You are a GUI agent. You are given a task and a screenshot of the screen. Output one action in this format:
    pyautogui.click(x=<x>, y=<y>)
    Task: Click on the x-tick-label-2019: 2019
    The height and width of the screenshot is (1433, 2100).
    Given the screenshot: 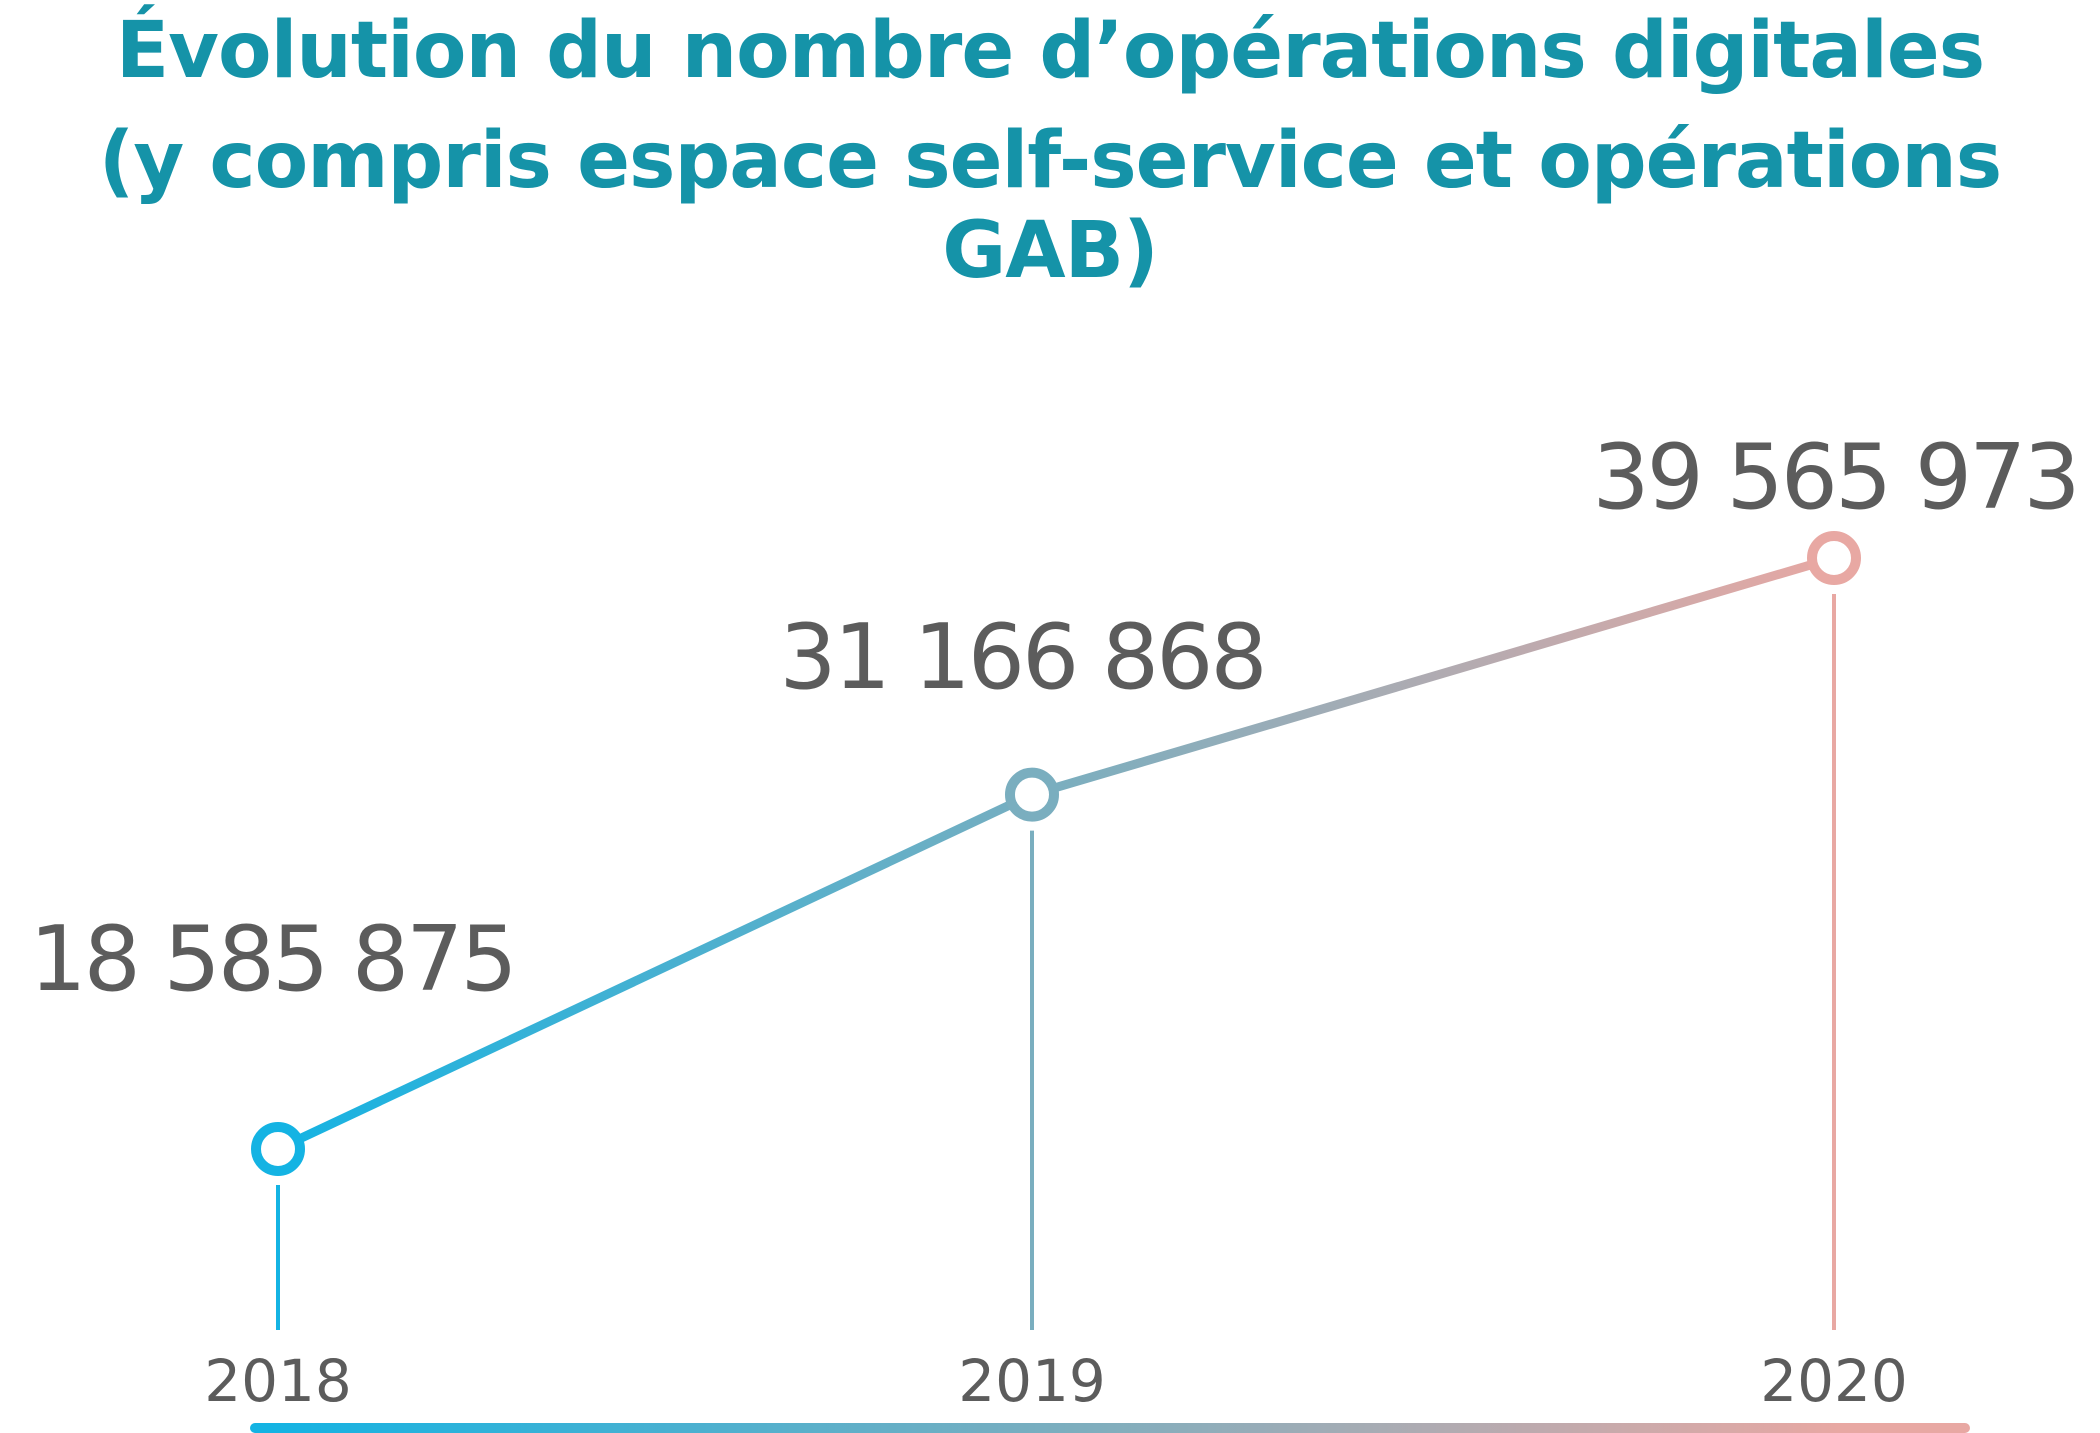 What is the action you would take?
    pyautogui.click(x=1032, y=1381)
    